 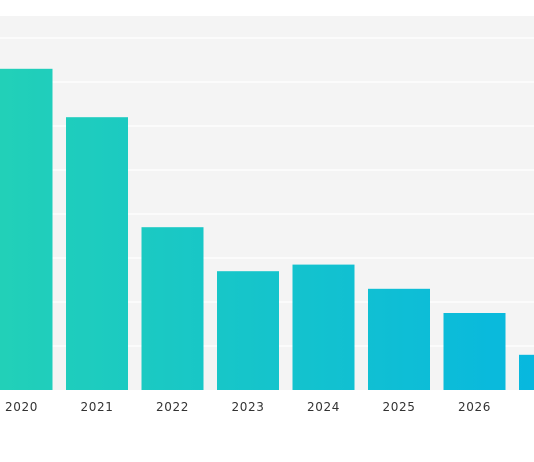 What do you see at coordinates (172, 308) in the screenshot?
I see `bar-2022` at bounding box center [172, 308].